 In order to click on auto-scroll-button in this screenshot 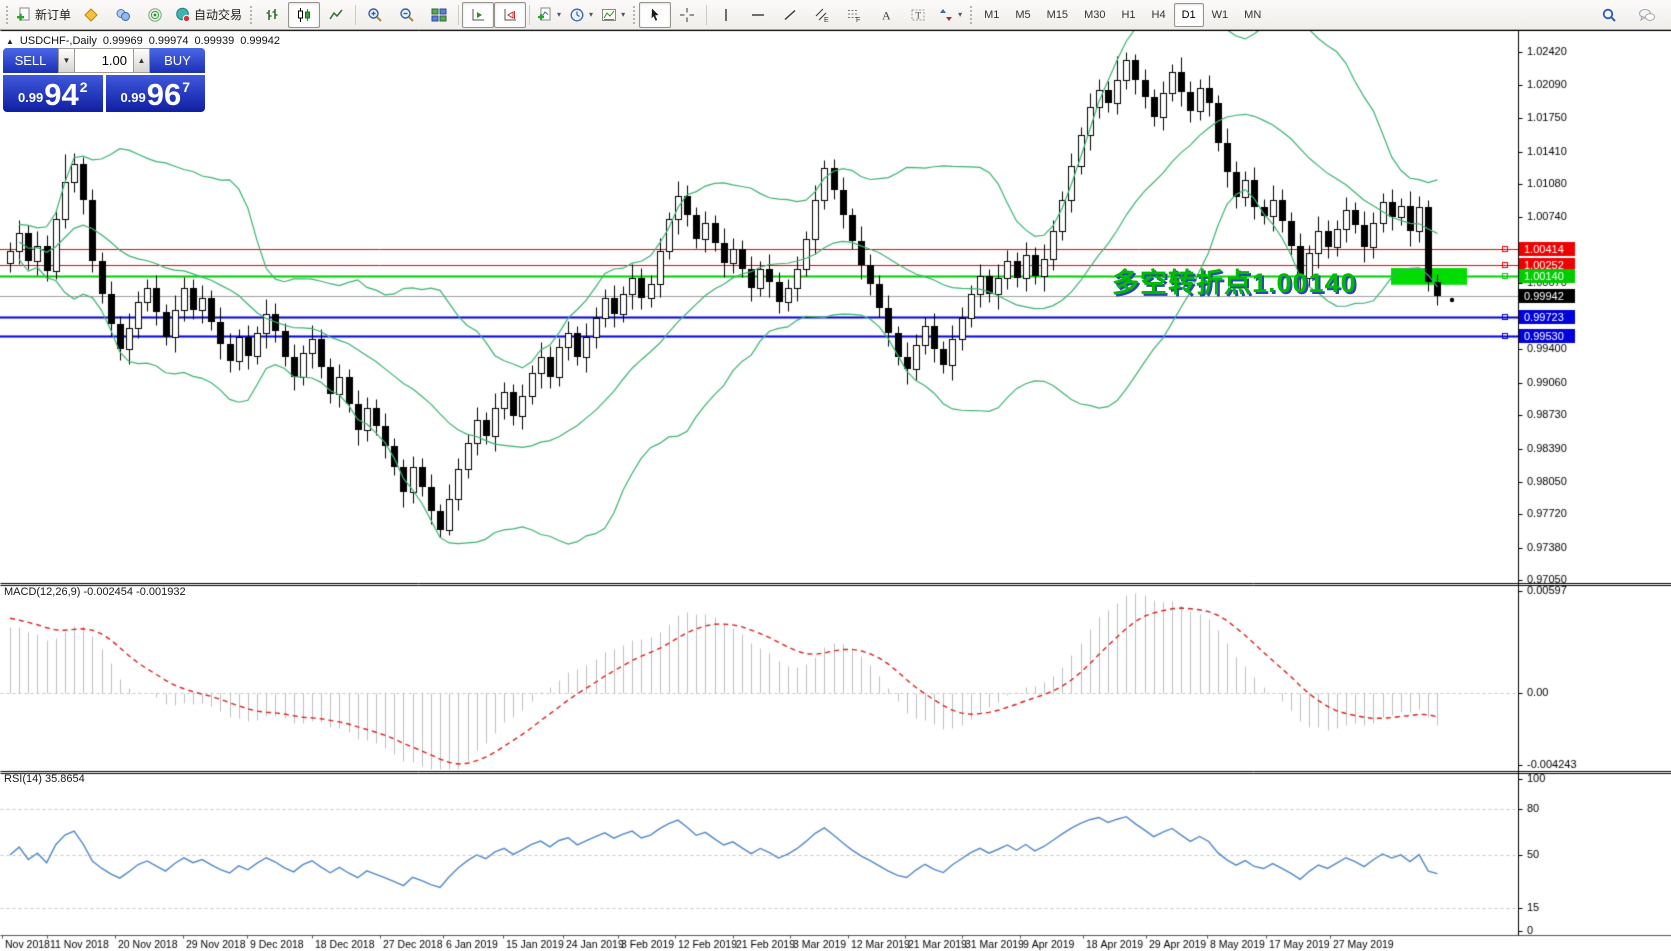, I will do `click(478, 14)`.